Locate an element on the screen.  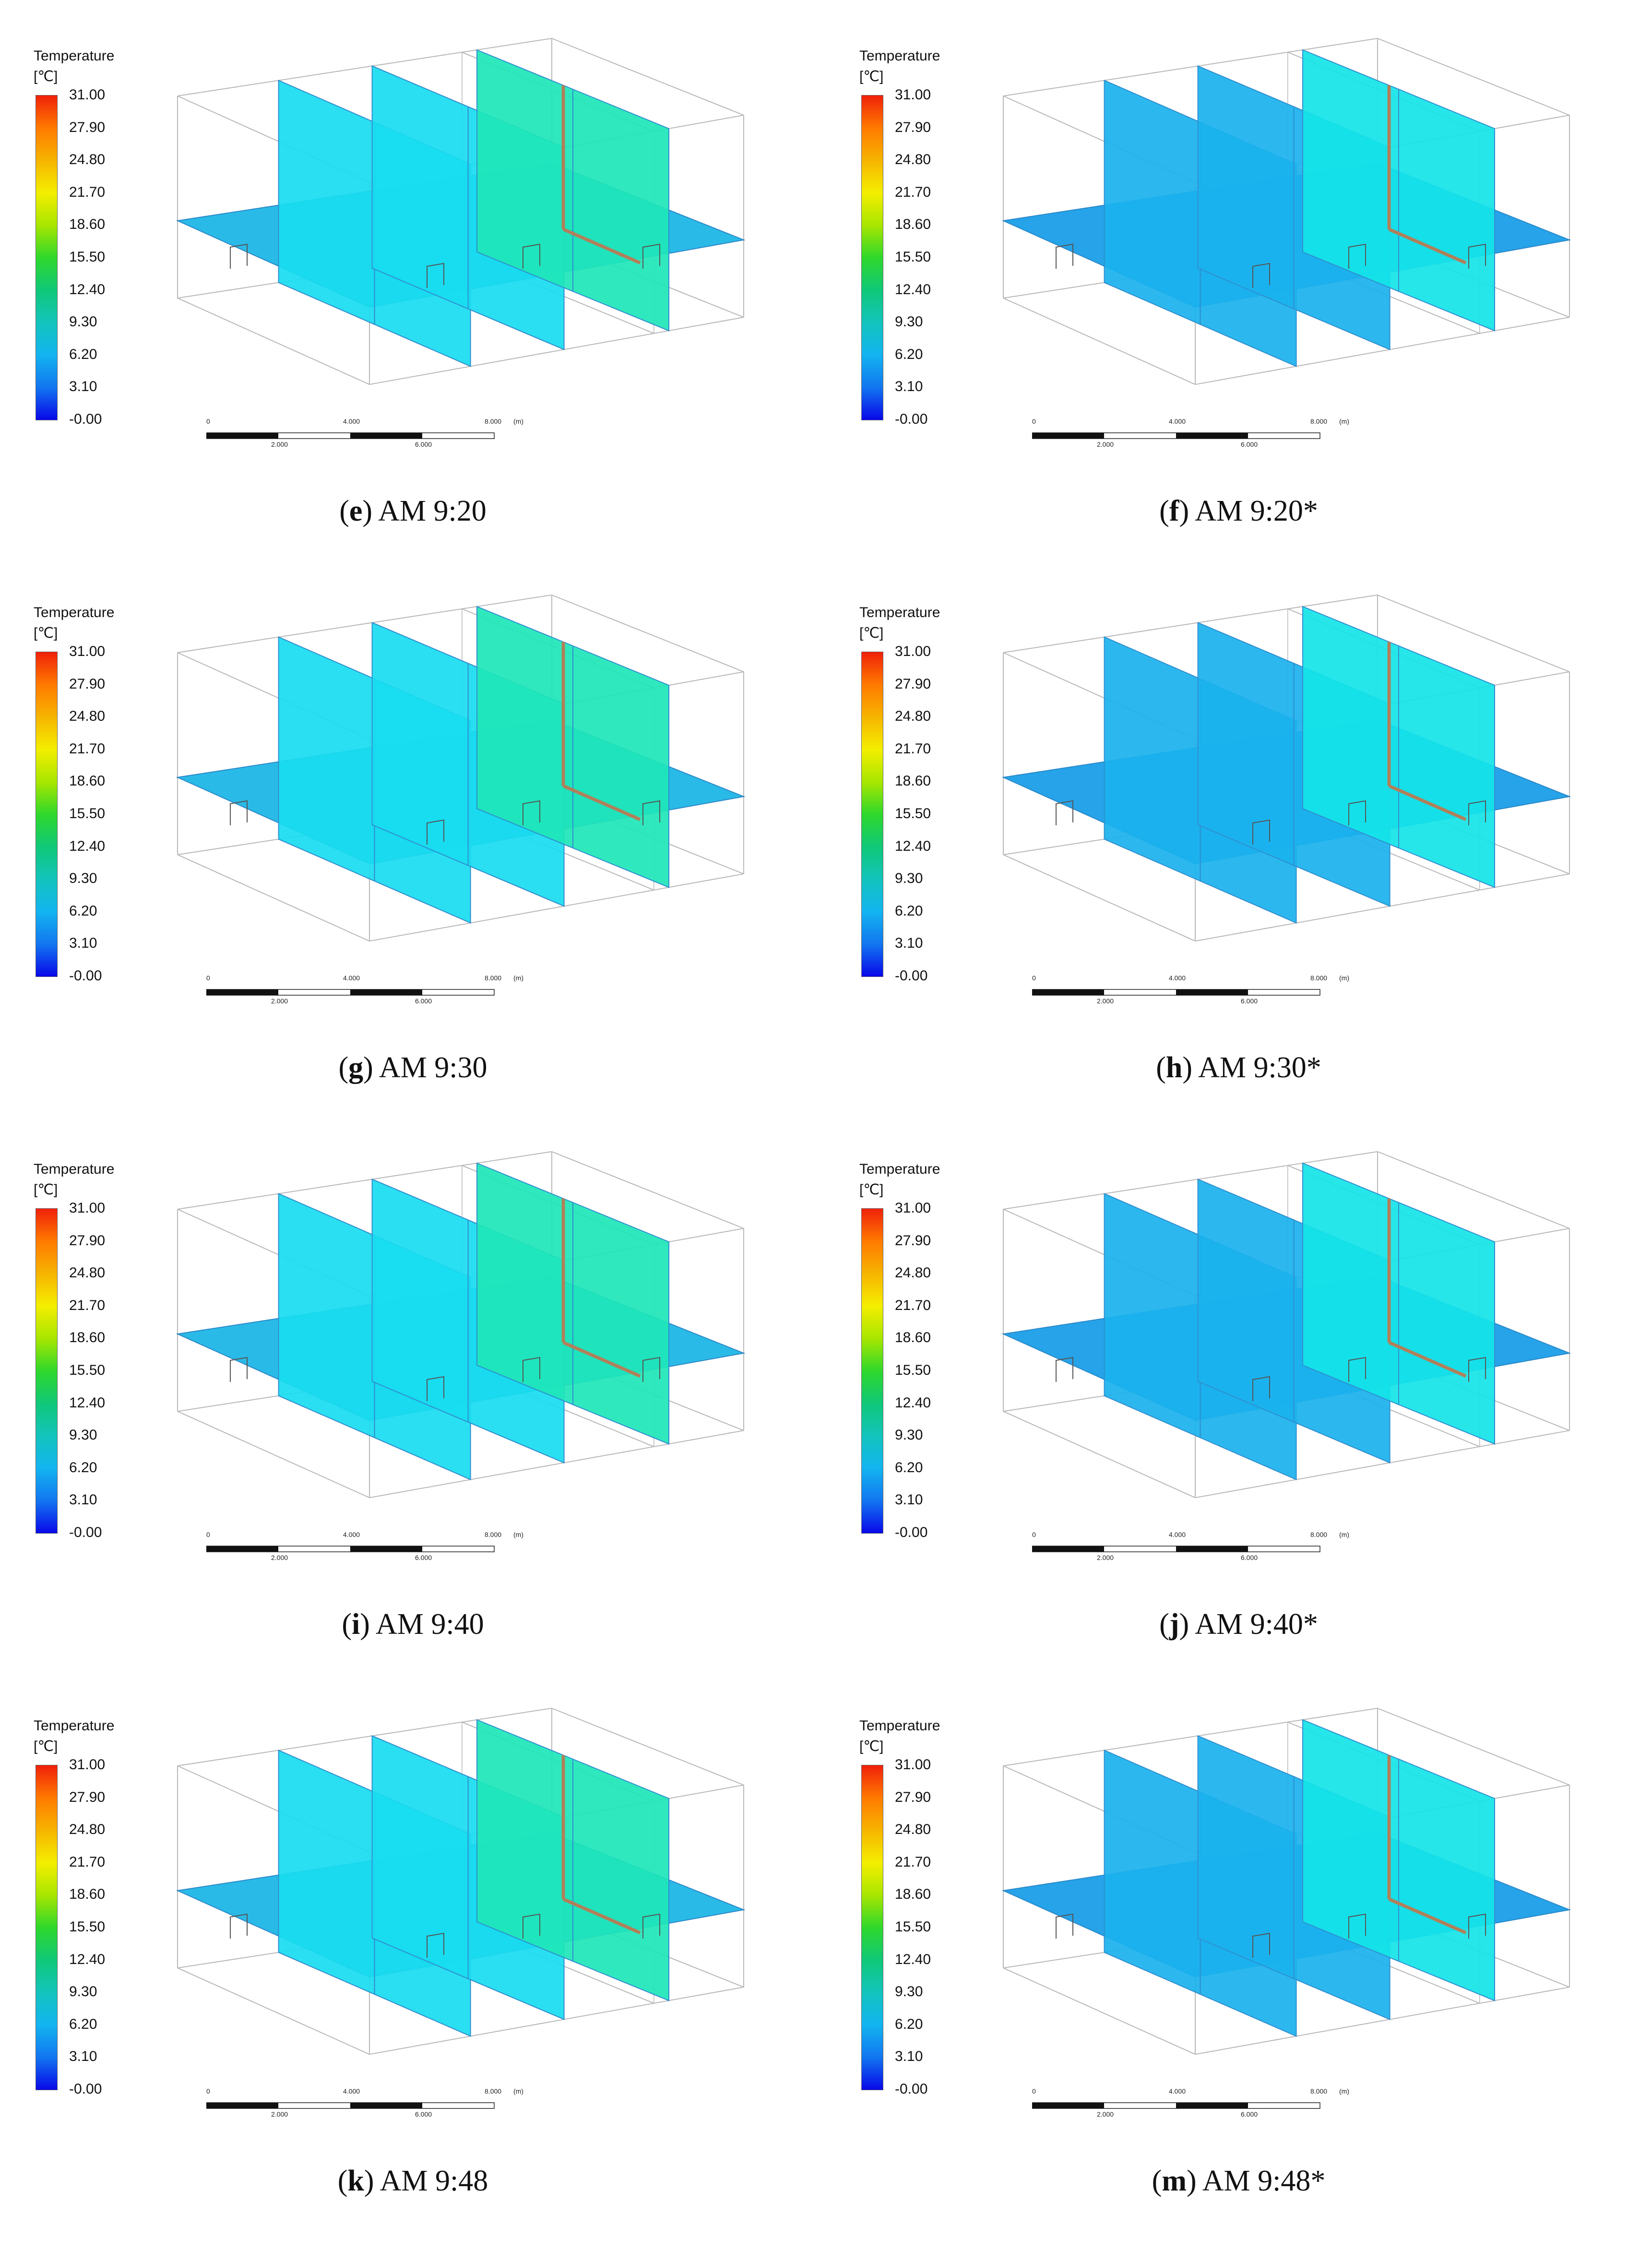
panel-letter: g is located at coordinates (356, 1067).